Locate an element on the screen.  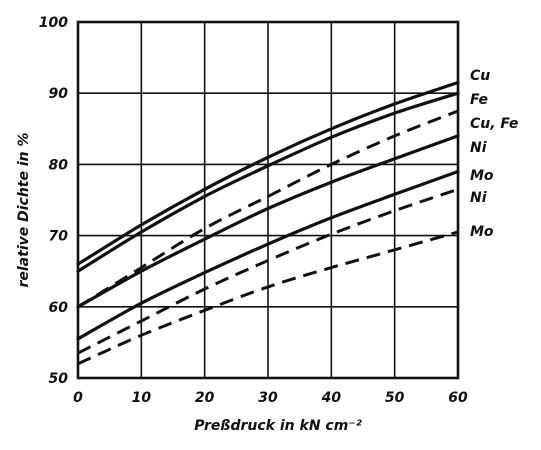
y-axis-label: relative Dichte in % is located at coordinates (24, 209).